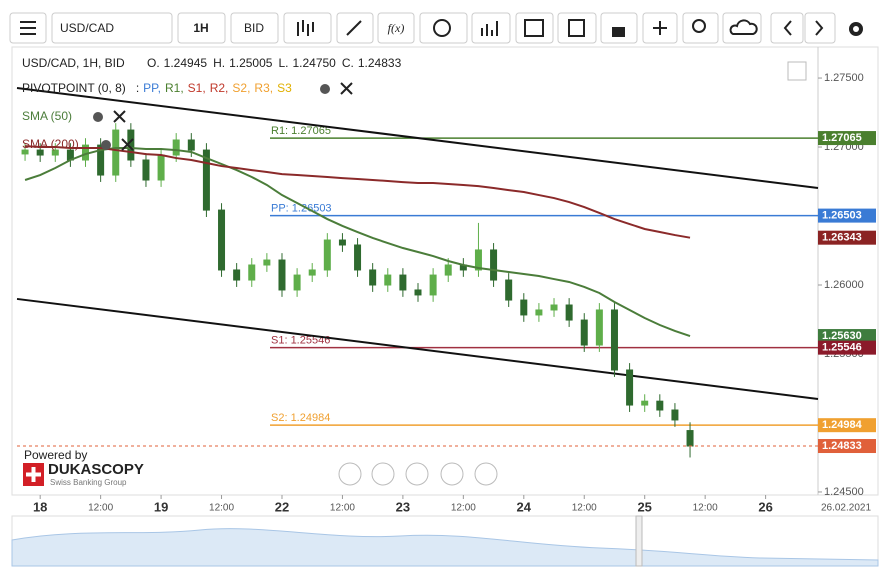  I want to click on reset-zoom, so click(417, 474).